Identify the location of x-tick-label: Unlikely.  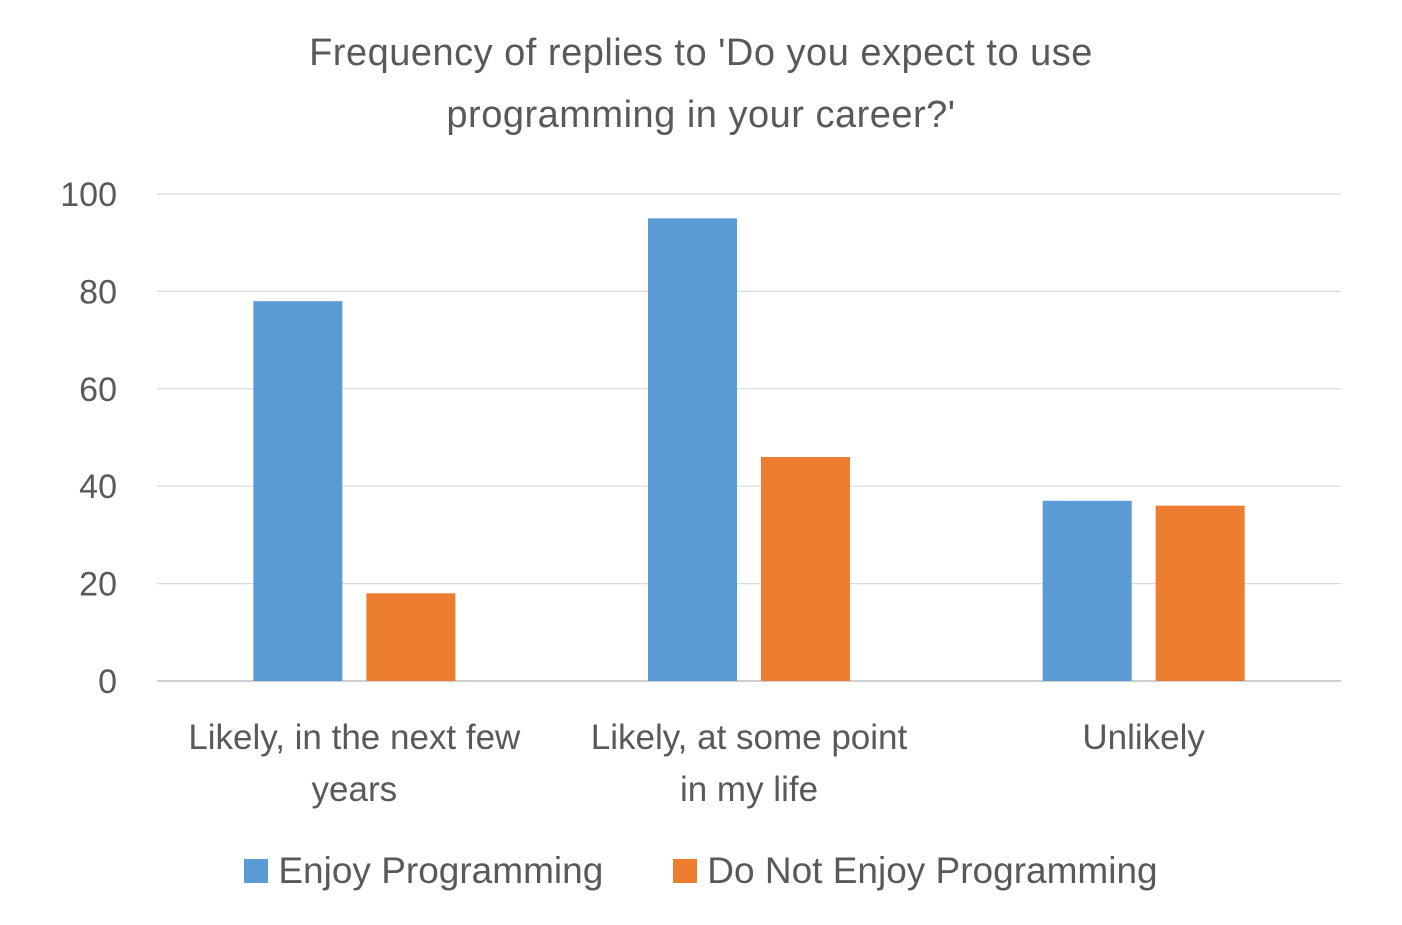
(1143, 737).